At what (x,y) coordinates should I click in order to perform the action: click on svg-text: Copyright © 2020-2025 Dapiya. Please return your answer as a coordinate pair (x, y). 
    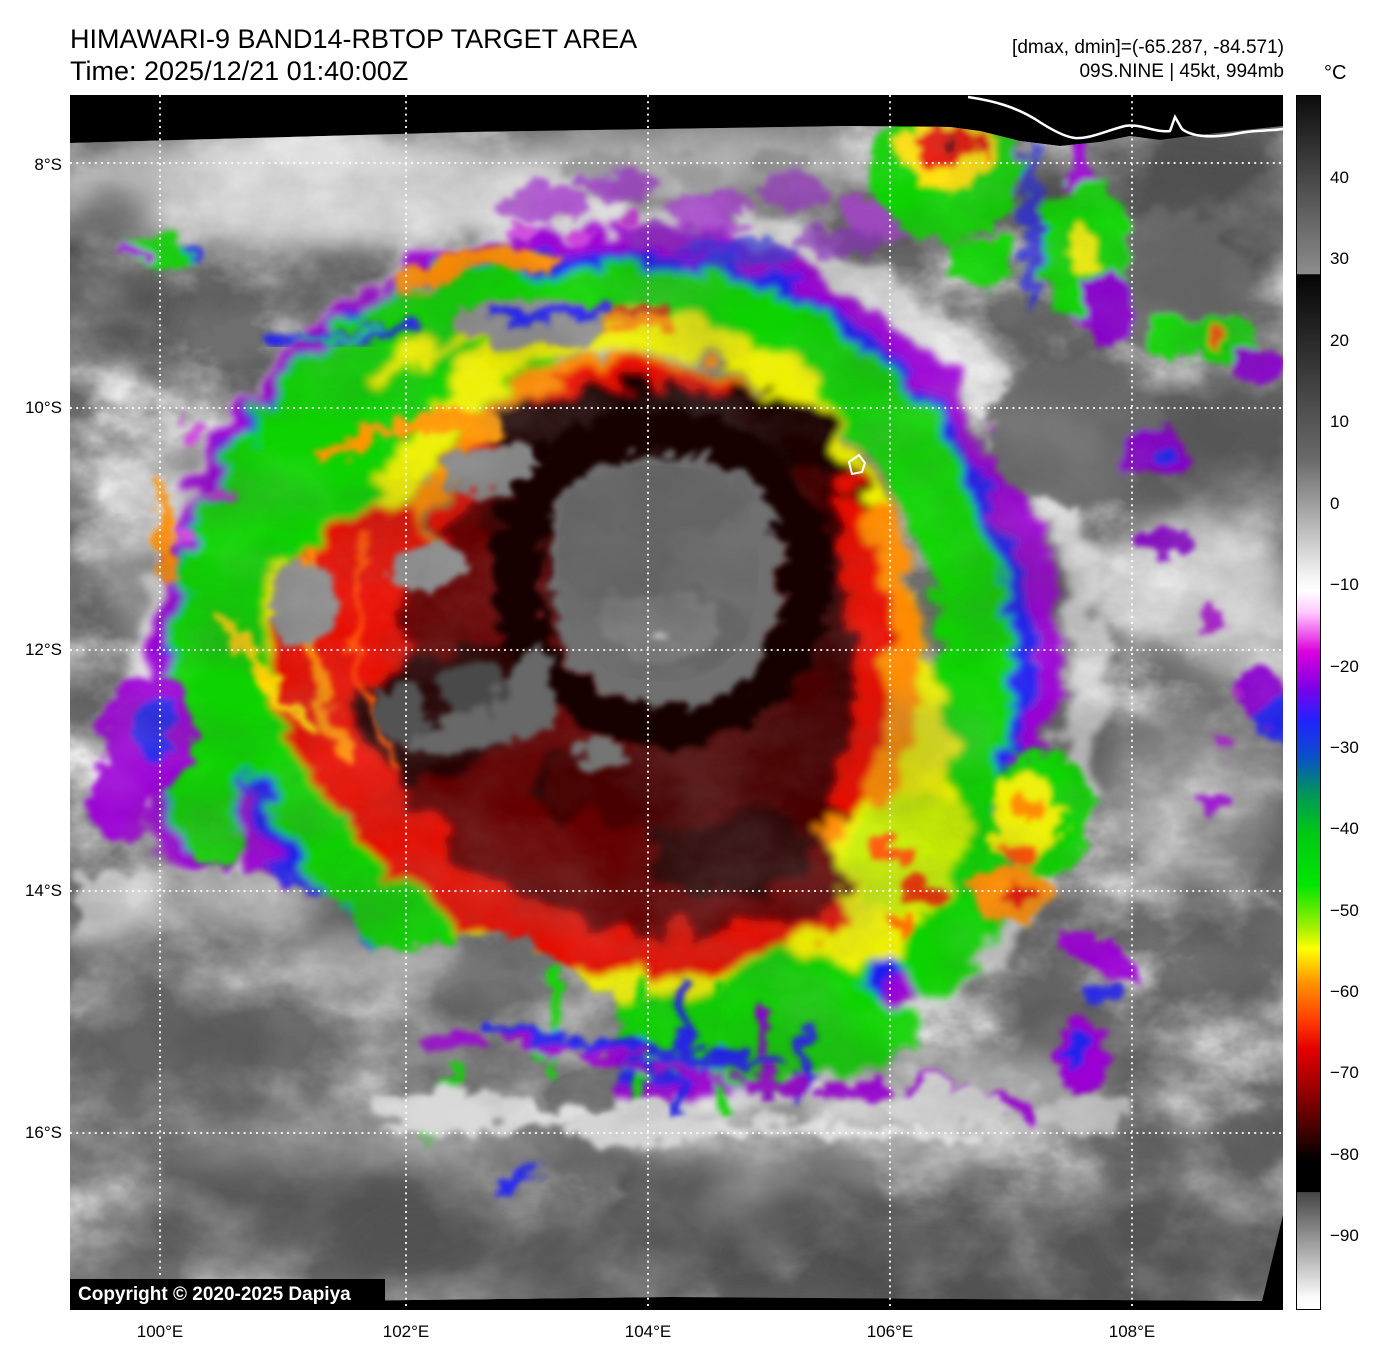
    Looking at the image, I should click on (214, 1294).